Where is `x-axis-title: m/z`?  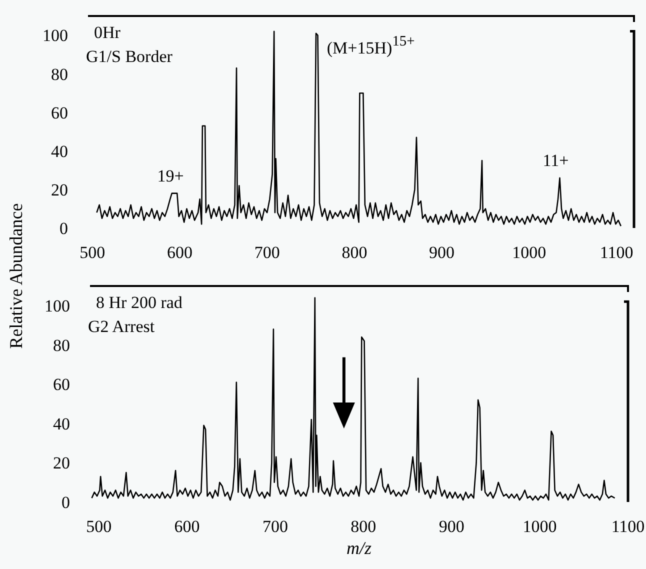 x-axis-title: m/z is located at coordinates (359, 548).